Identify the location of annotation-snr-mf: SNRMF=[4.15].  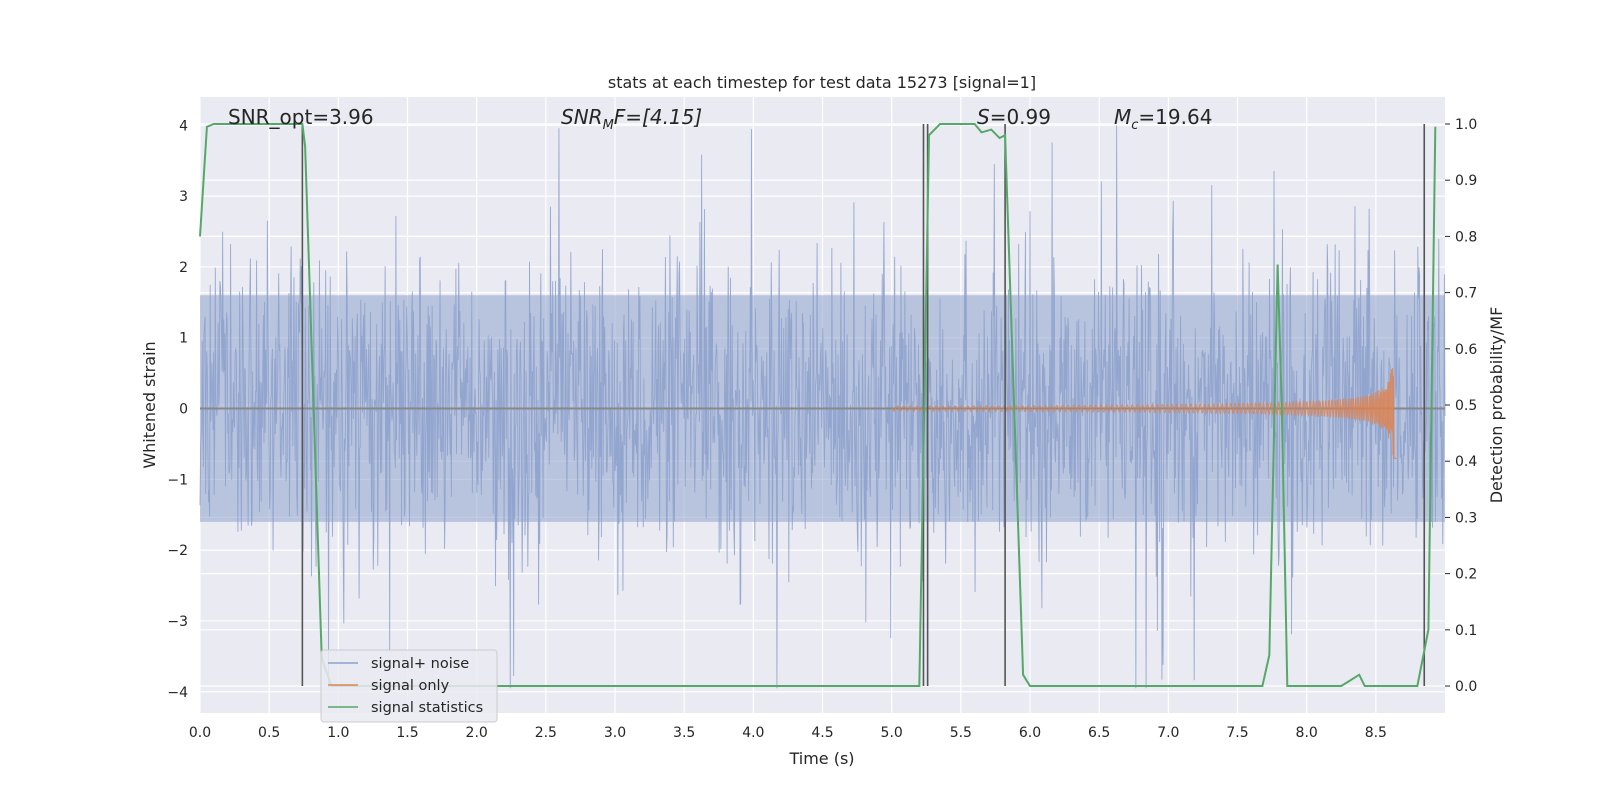
(631, 119).